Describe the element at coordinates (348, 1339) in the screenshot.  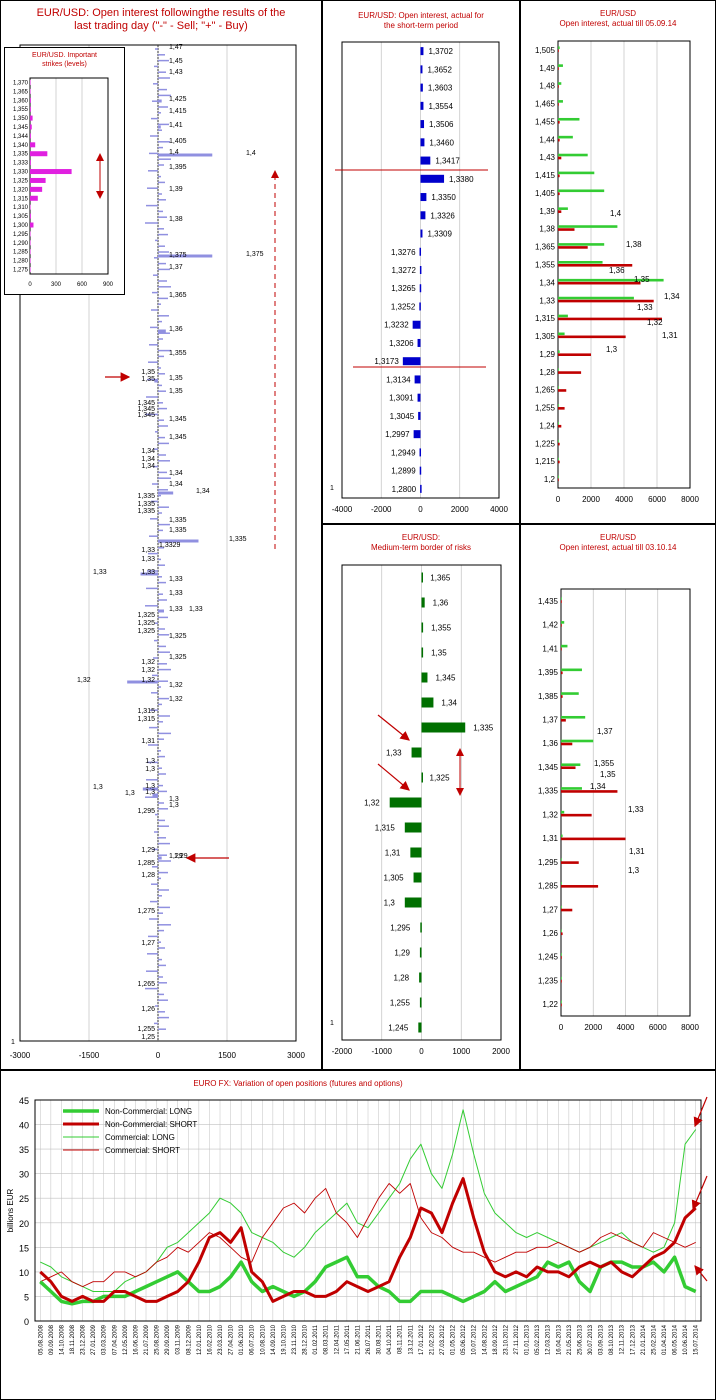
I see `p6-xtick-label: 17.05.2011` at that location.